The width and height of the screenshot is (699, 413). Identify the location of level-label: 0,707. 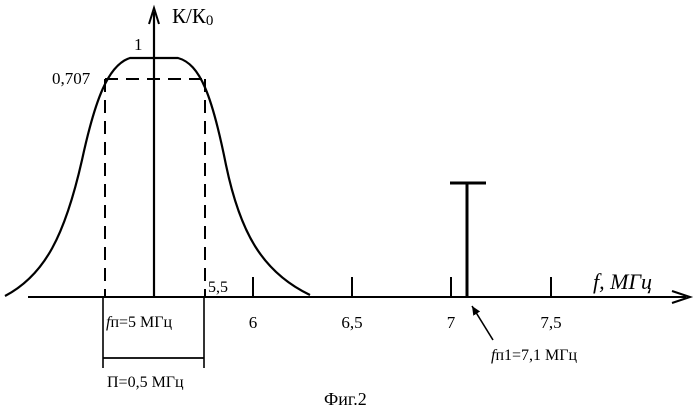
(71, 78).